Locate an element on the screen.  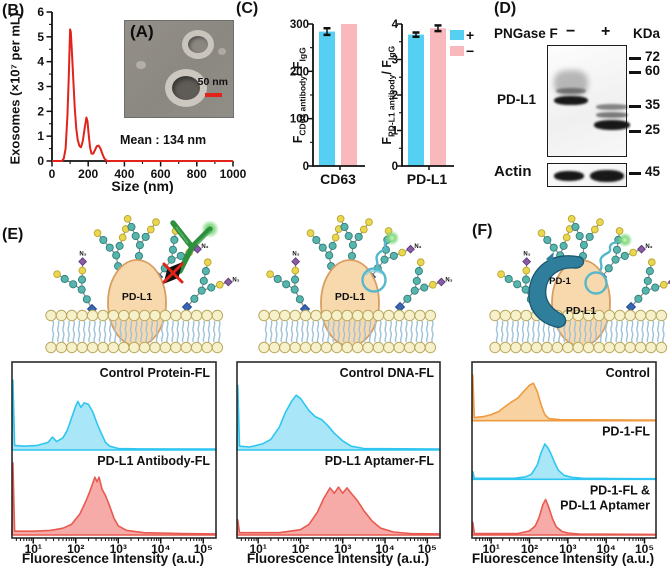
schematic-aptamer-binding: N₃ N₃ N₃ PD-L1 is located at coordinates (355, 284).